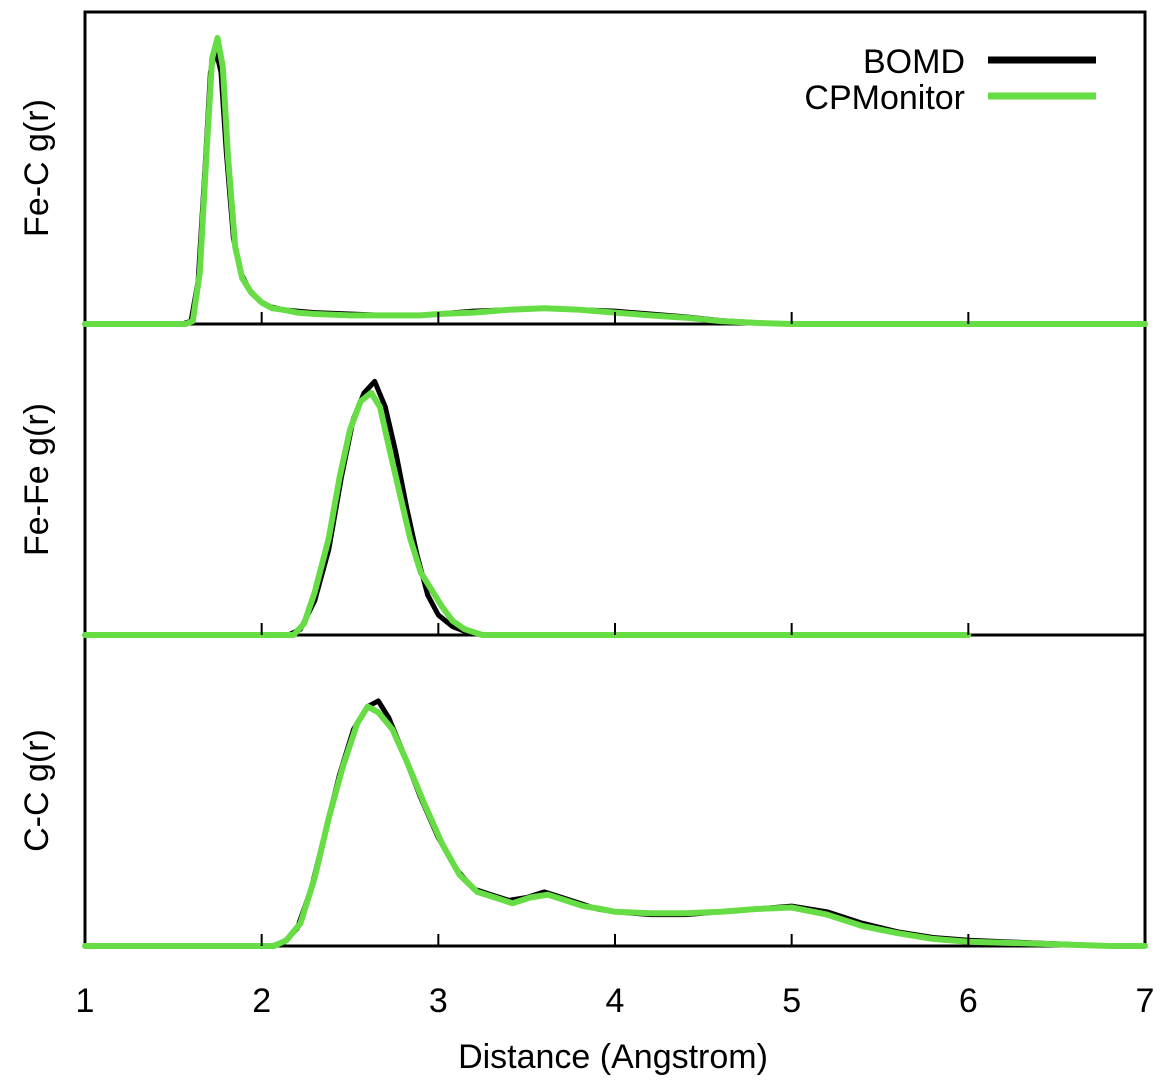 The width and height of the screenshot is (1166, 1083). I want to click on panel-ylabel-1: Fe-C g(r), so click(37, 168).